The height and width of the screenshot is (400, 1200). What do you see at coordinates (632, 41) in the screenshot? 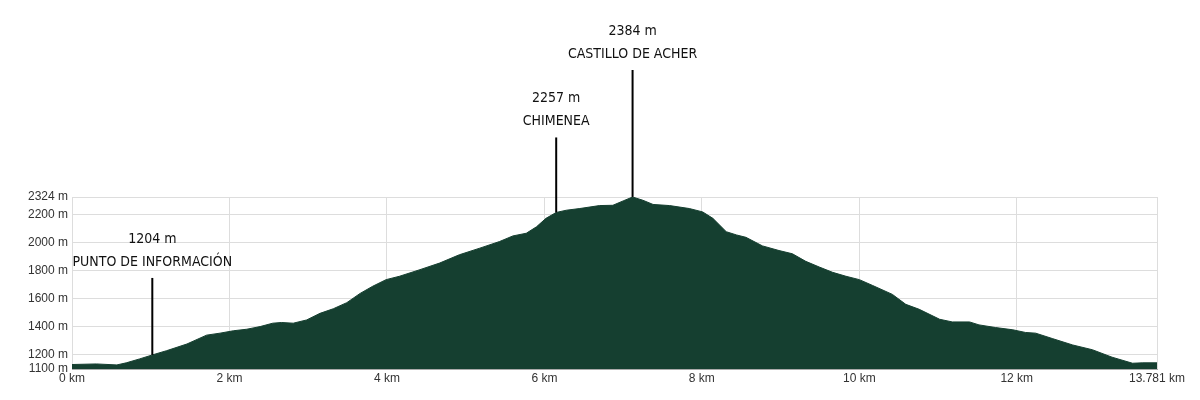
I see `annotation: 2384 m CASTILLO DE ACHER` at bounding box center [632, 41].